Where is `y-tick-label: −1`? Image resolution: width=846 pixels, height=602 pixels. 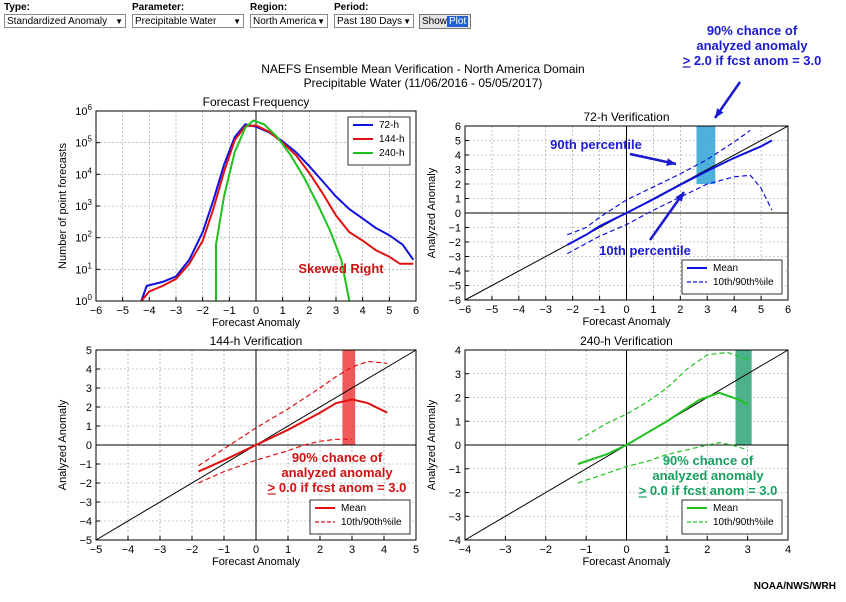 y-tick-label: −1 is located at coordinates (85, 465).